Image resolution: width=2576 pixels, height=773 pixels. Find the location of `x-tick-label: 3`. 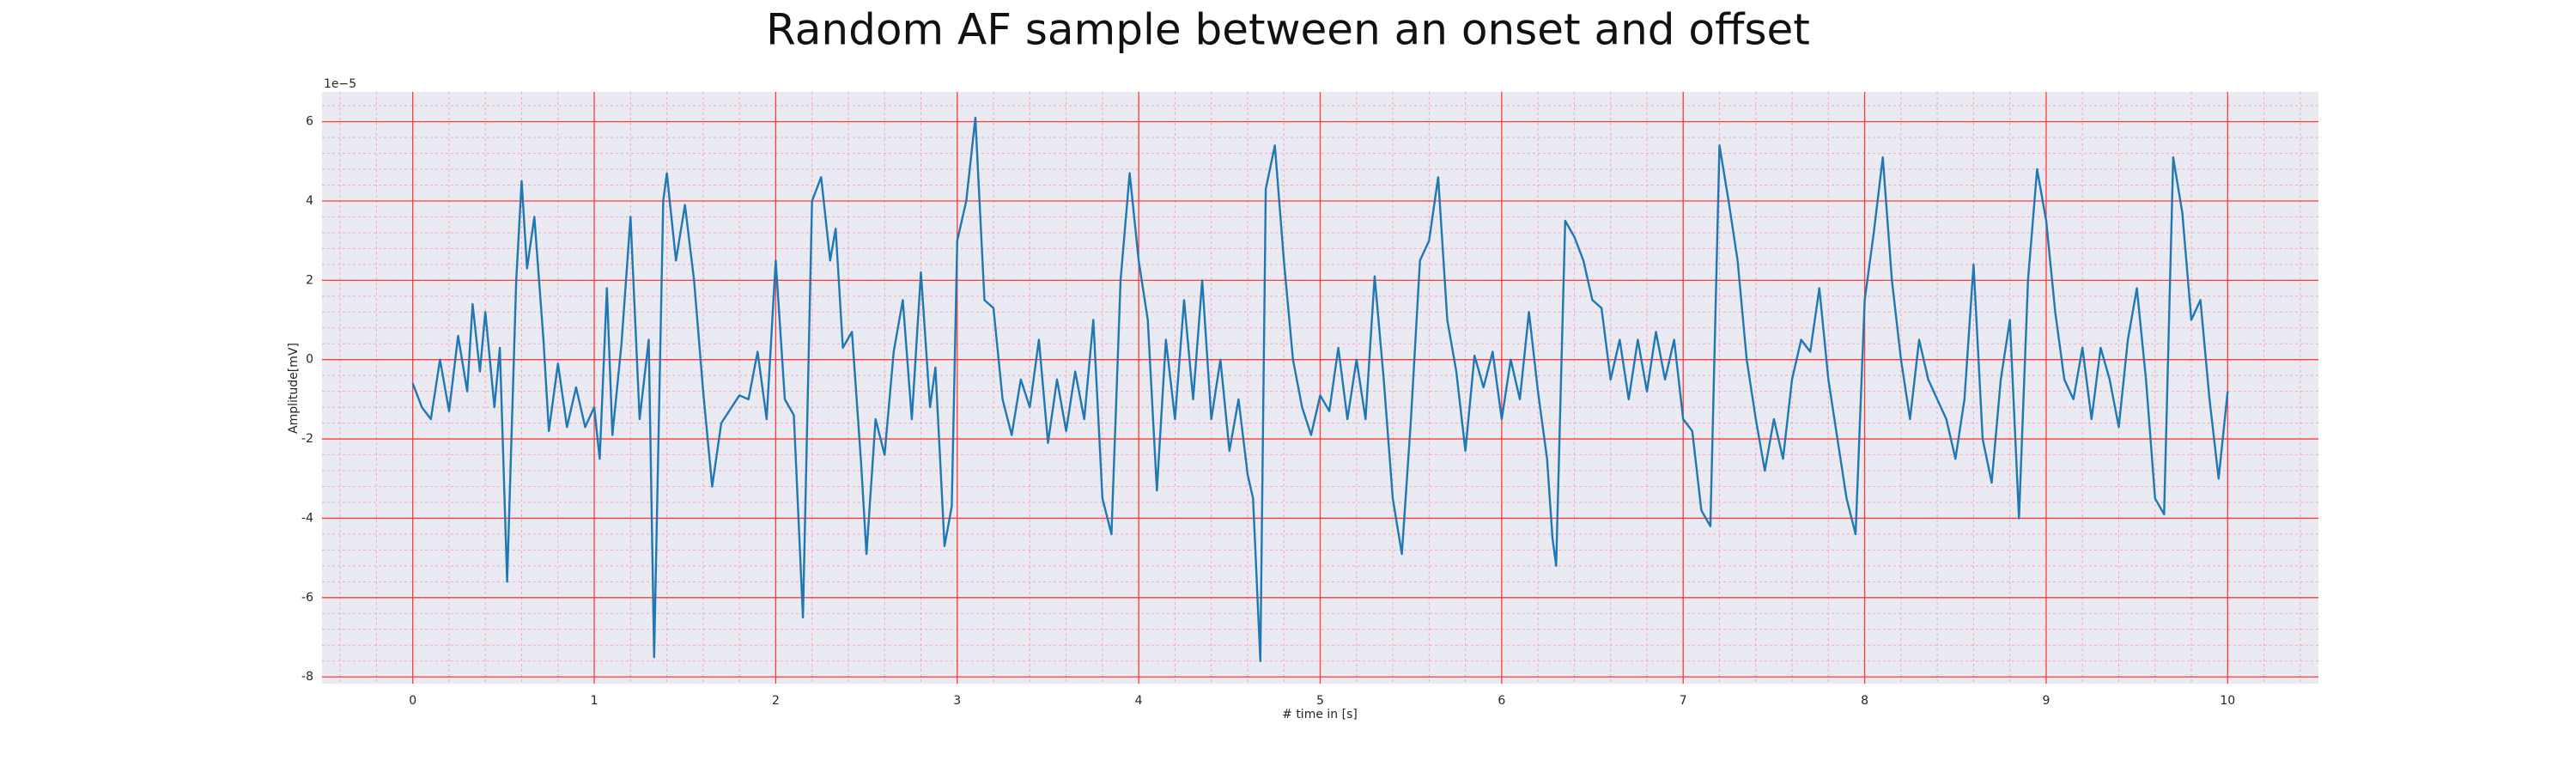

x-tick-label: 3 is located at coordinates (957, 701).